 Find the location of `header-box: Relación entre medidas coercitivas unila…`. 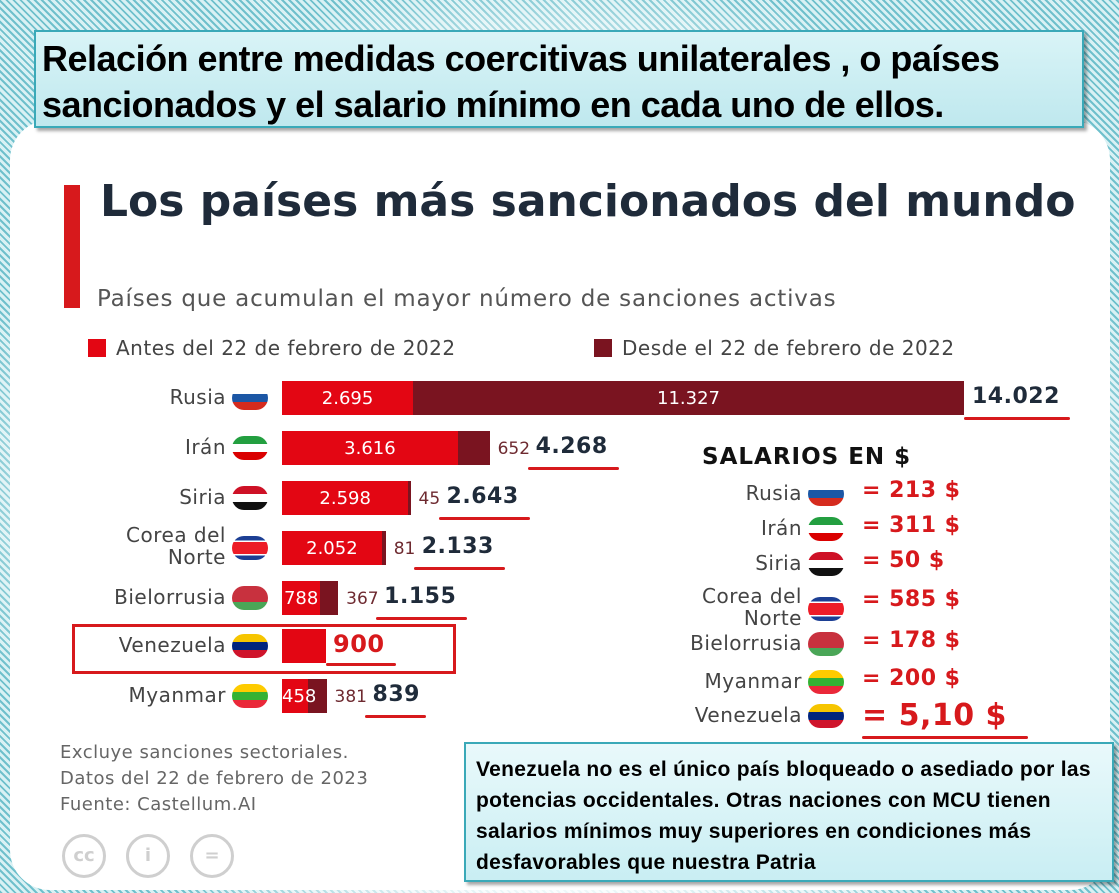

header-box: Relación entre medidas coercitivas unila… is located at coordinates (559, 79).